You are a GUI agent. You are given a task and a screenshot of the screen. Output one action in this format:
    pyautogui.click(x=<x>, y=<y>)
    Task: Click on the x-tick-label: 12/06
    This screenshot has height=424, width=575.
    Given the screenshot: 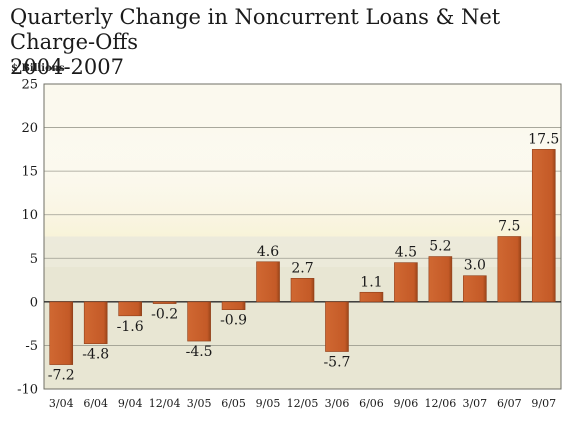 What is the action you would take?
    pyautogui.click(x=441, y=403)
    